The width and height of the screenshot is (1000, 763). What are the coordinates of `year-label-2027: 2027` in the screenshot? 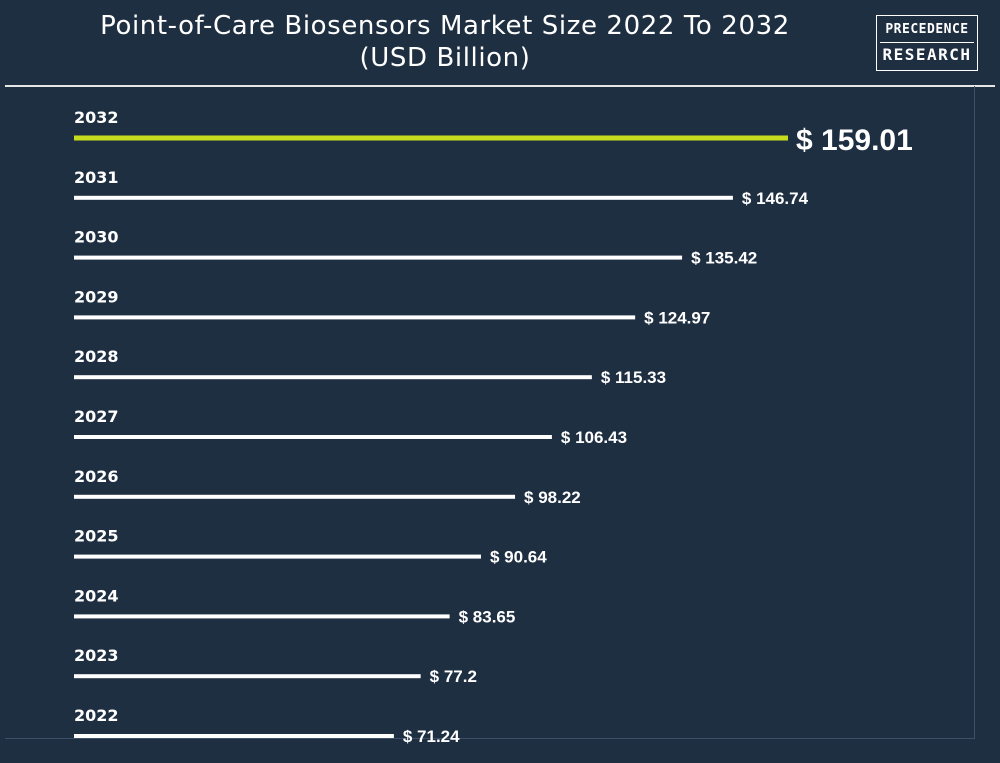 It's located at (96, 416).